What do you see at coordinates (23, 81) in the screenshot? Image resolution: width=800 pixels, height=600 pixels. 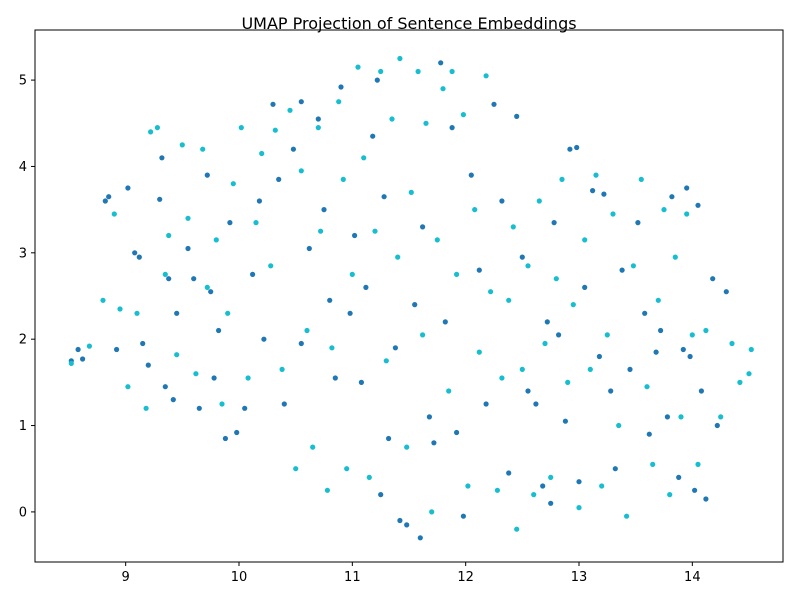 I see `y-tick-label: 5` at bounding box center [23, 81].